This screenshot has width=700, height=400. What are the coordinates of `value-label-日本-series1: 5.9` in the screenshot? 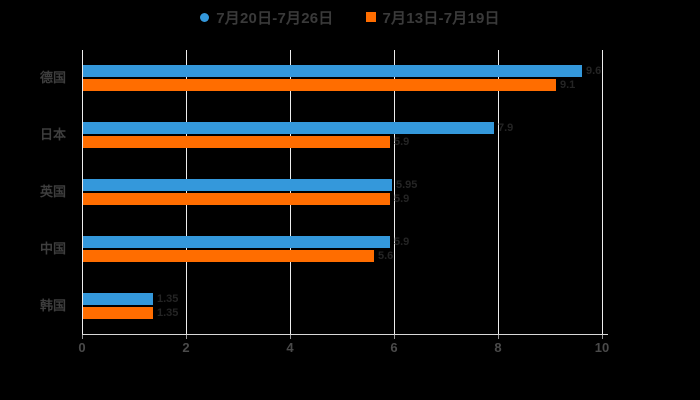 It's located at (402, 142).